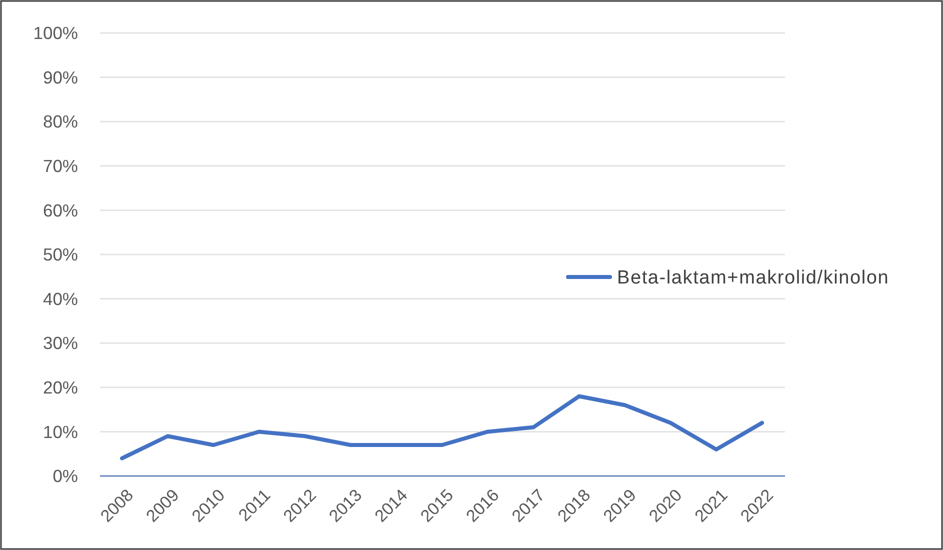 The width and height of the screenshot is (943, 550). What do you see at coordinates (65, 476) in the screenshot?
I see `y-tick-label: 0%` at bounding box center [65, 476].